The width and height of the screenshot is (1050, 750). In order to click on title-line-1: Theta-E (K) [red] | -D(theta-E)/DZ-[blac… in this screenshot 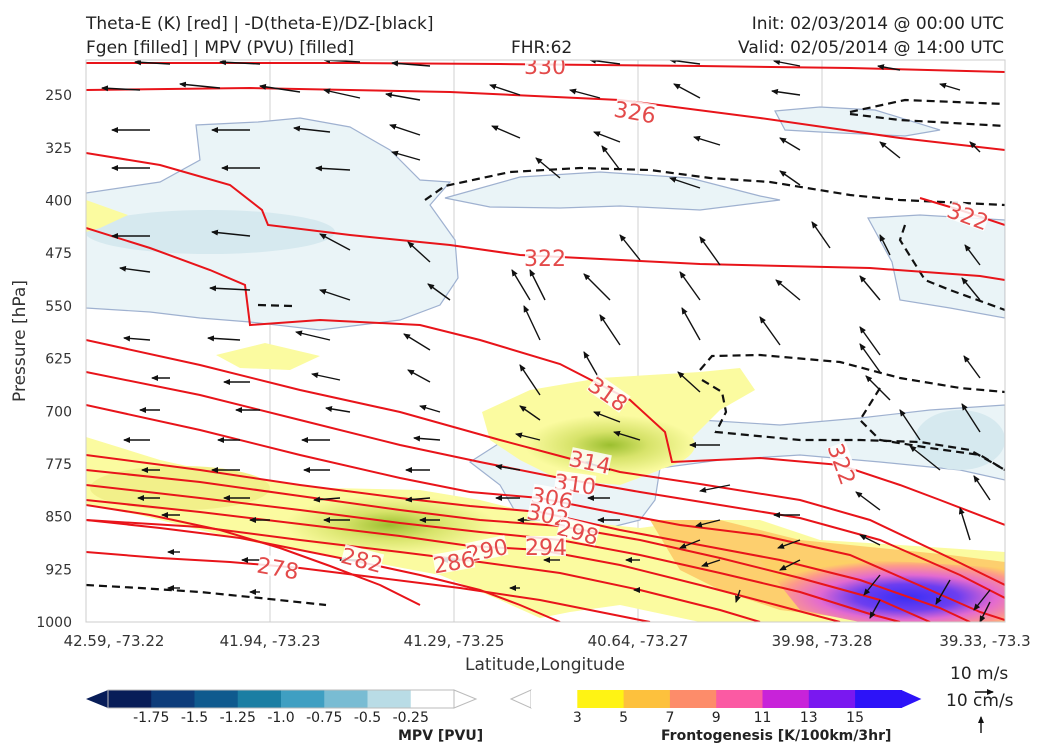, I will do `click(260, 24)`.